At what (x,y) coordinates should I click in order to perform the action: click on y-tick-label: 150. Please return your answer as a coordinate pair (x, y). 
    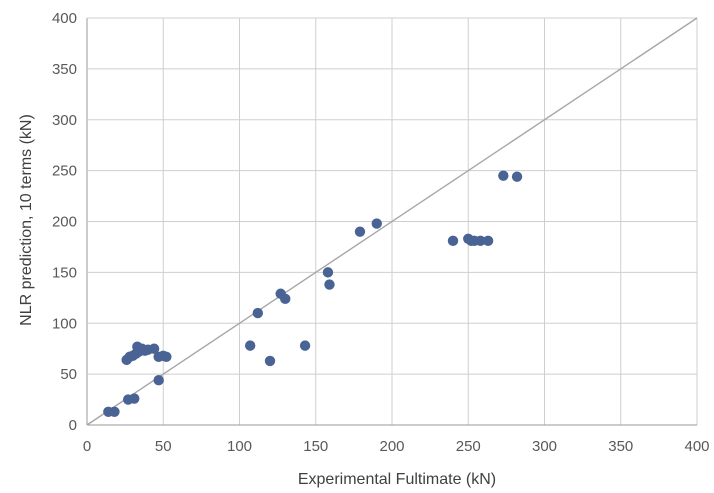
    Looking at the image, I should click on (64, 272).